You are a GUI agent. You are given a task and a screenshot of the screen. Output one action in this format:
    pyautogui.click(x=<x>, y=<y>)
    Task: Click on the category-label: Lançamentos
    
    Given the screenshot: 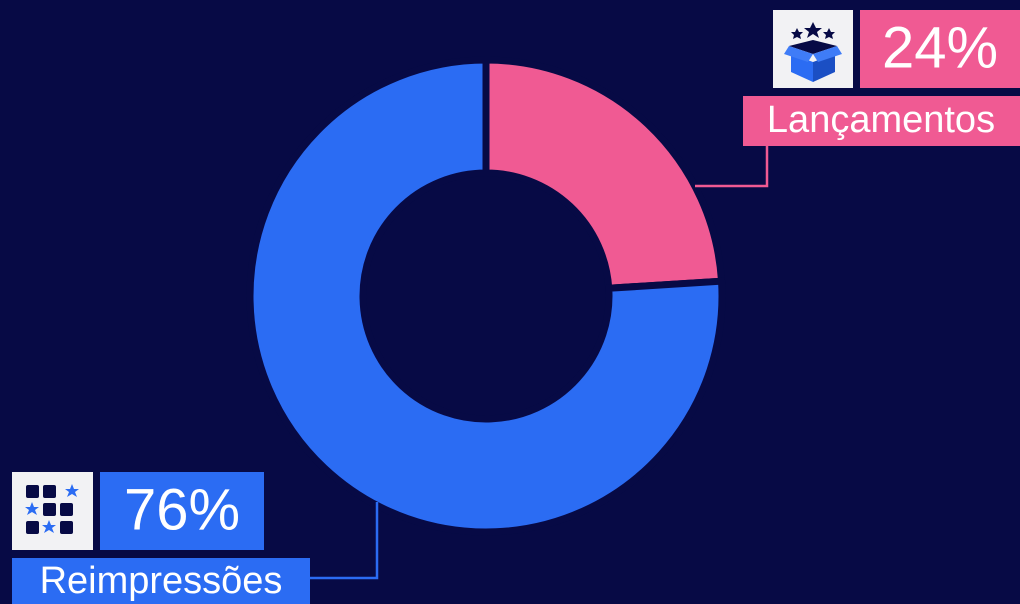 What is the action you would take?
    pyautogui.click(x=881, y=120)
    